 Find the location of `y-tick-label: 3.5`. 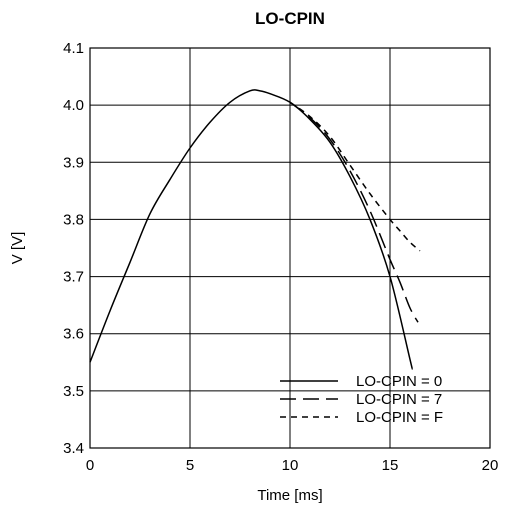

y-tick-label: 3.5 is located at coordinates (73, 391).